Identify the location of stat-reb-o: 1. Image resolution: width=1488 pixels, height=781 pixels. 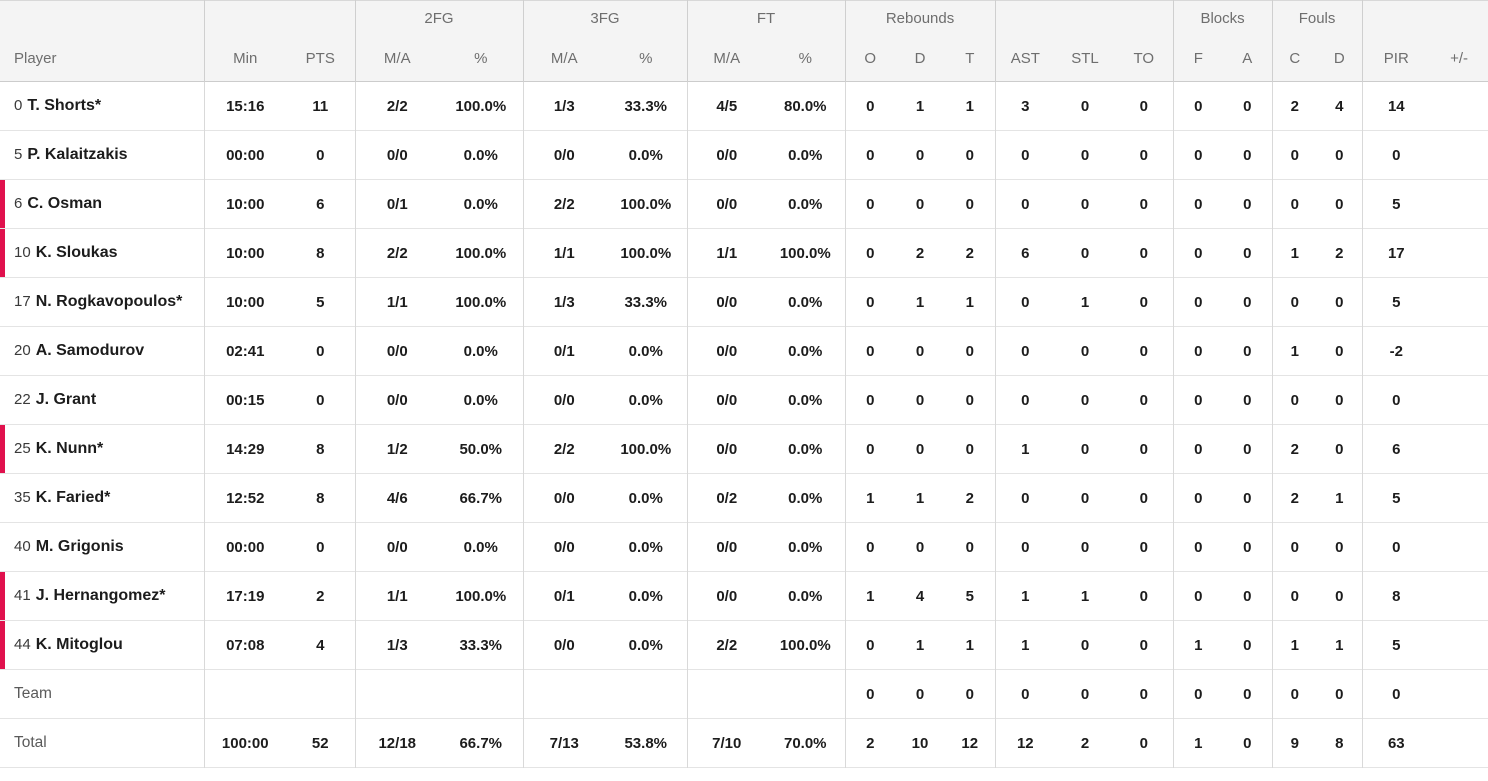
(870, 498).